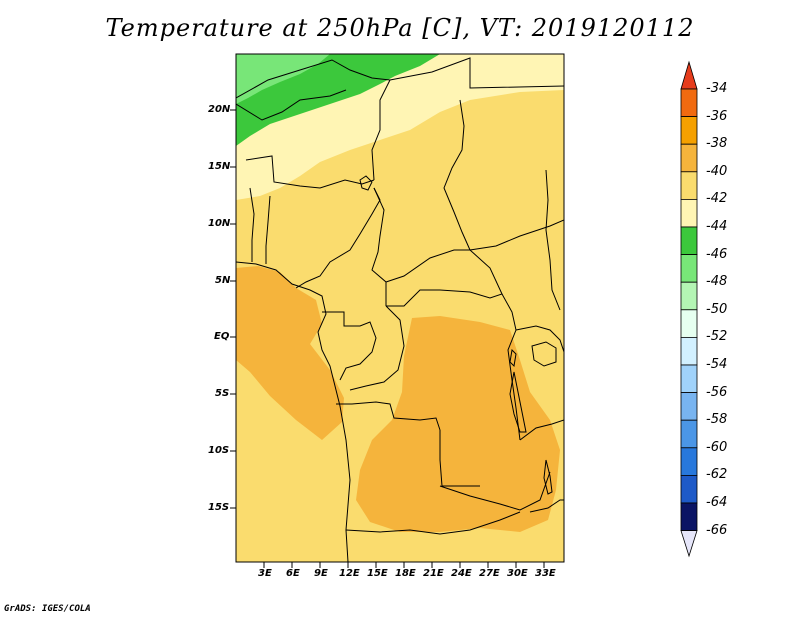  What do you see at coordinates (717, 226) in the screenshot?
I see `colorbar-label: -44` at bounding box center [717, 226].